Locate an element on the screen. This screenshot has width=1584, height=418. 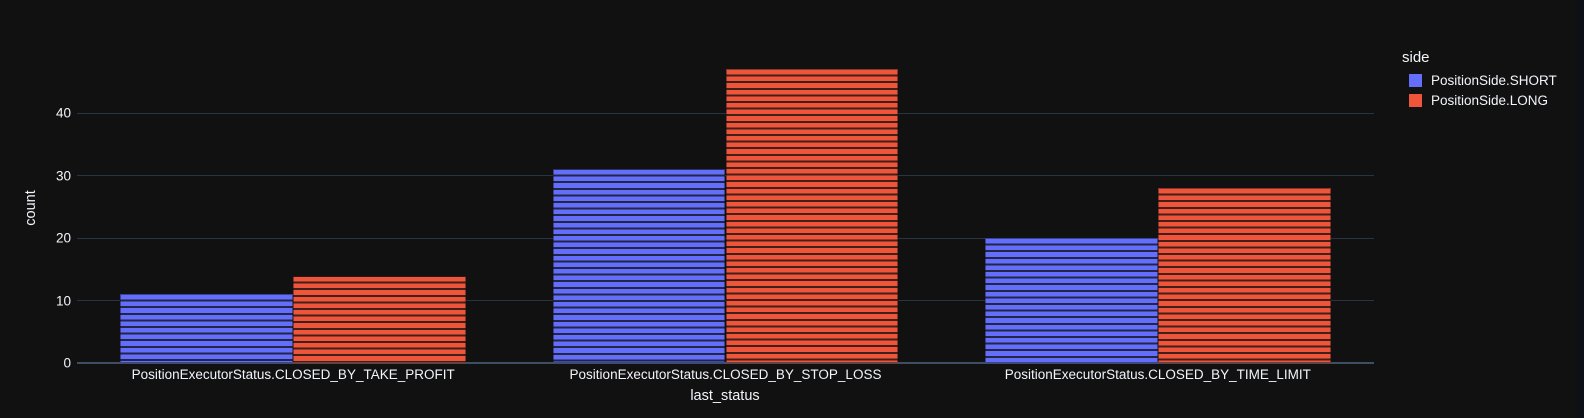
bar-long-cat1 is located at coordinates (812, 216).